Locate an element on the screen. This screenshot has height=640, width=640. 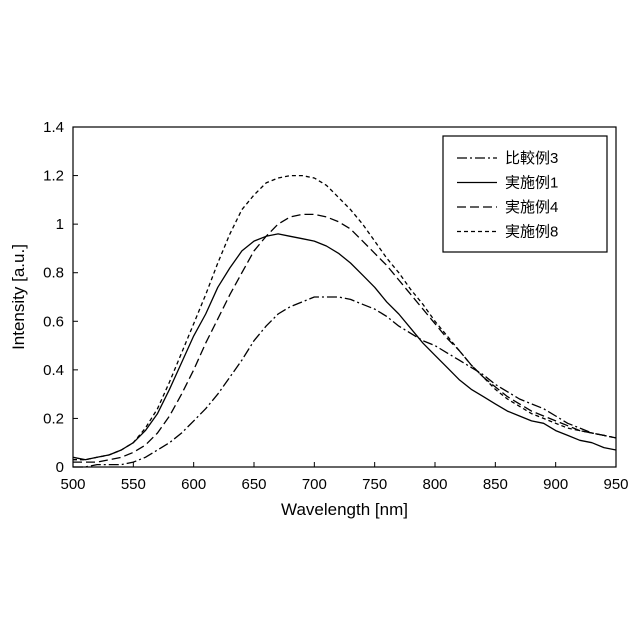
x-tick-label: 850 is located at coordinates (495, 484).